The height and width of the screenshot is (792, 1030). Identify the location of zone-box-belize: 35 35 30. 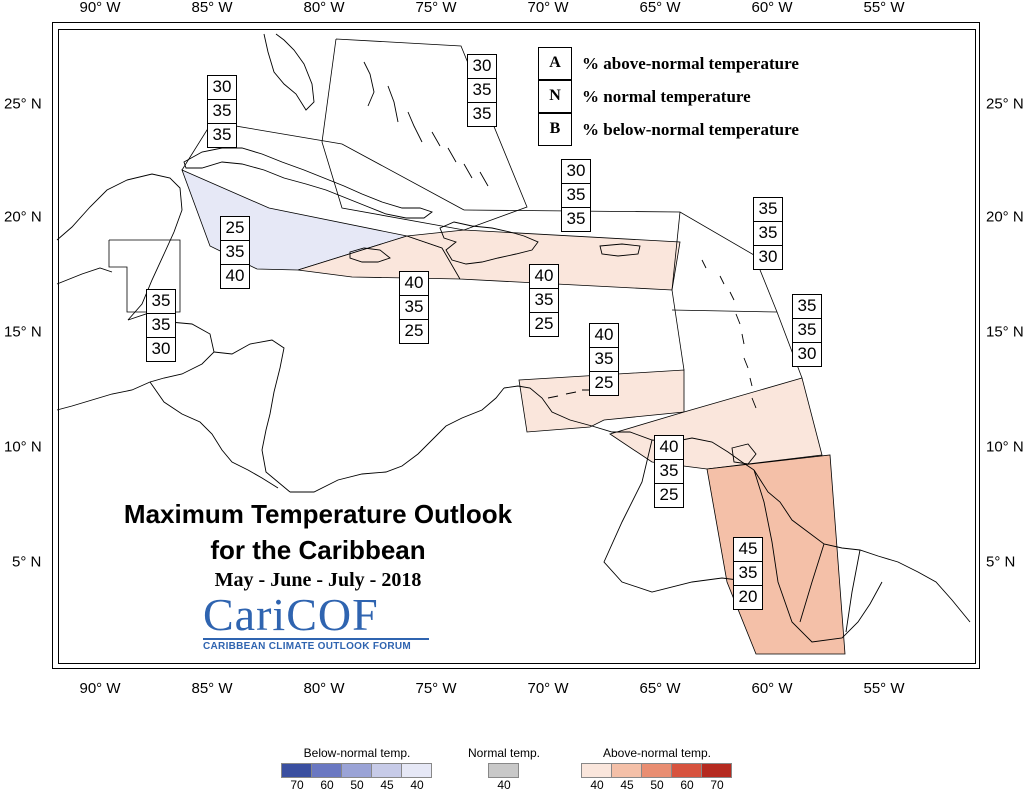
(161, 325).